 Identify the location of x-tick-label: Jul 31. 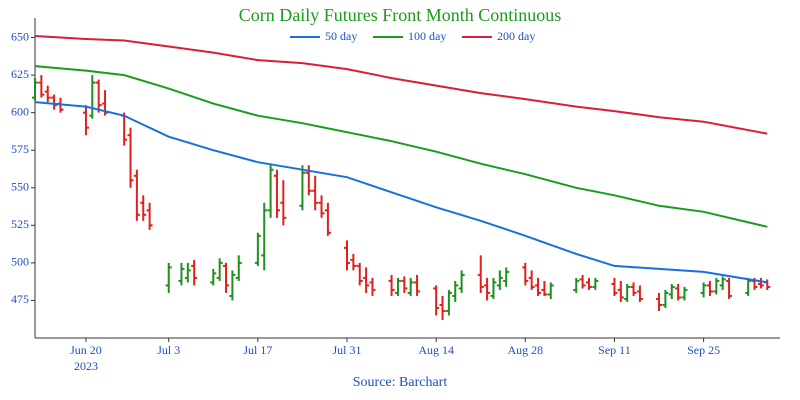
(347, 350).